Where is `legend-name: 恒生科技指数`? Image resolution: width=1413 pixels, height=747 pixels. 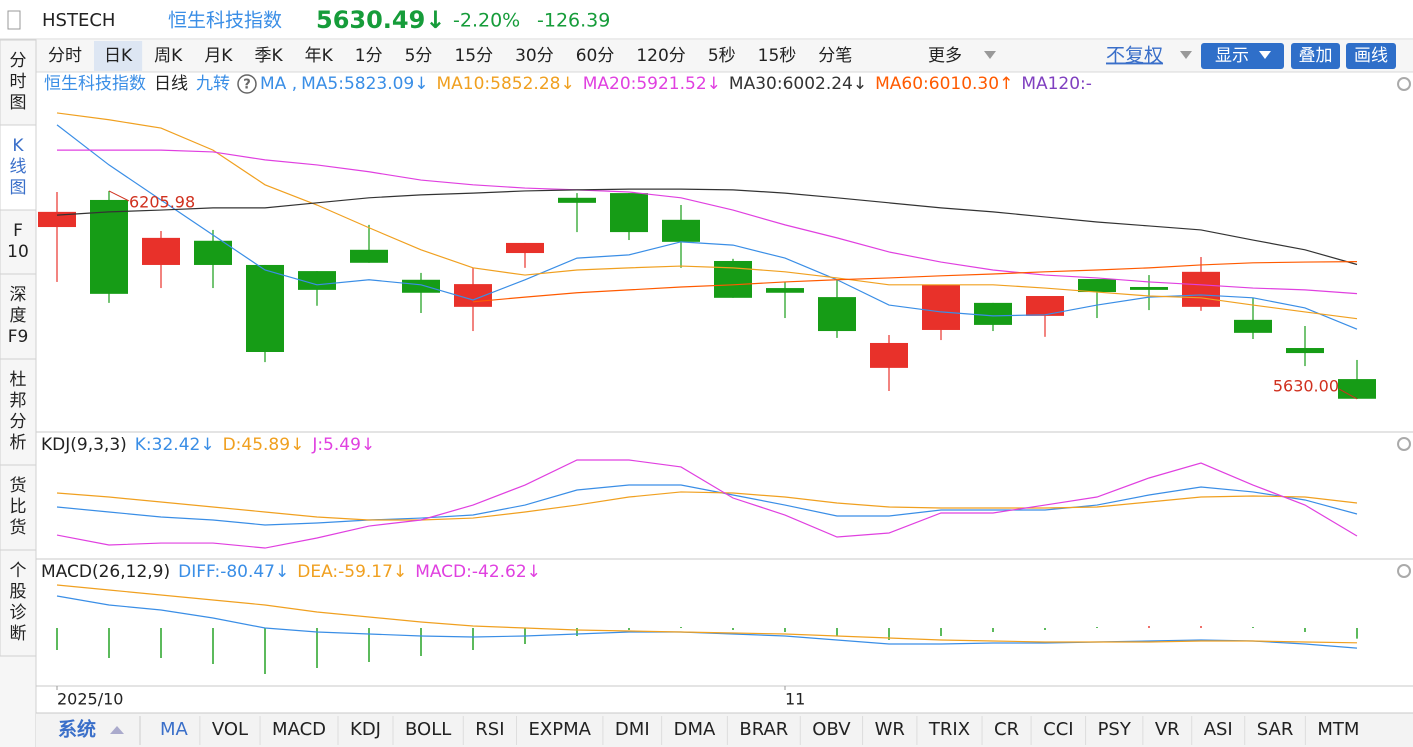 legend-name: 恒生科技指数 is located at coordinates (95, 84).